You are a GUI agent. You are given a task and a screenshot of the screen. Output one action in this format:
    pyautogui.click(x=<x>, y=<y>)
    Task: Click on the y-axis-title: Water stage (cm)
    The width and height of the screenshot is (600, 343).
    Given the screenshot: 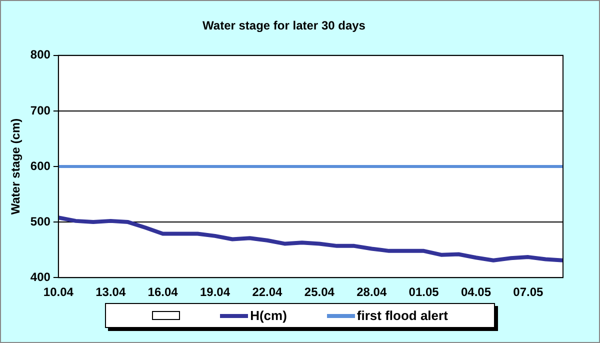 What is the action you would take?
    pyautogui.click(x=15, y=166)
    